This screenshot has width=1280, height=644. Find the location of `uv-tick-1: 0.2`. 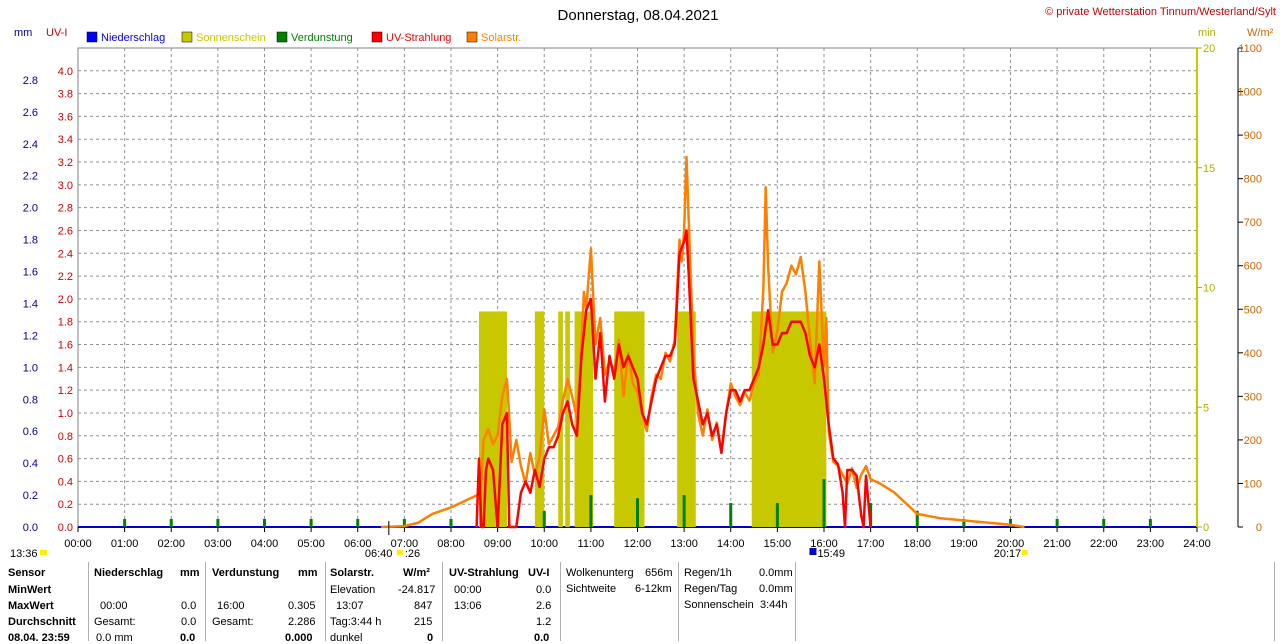

uv-tick-1: 0.2 is located at coordinates (65, 505).